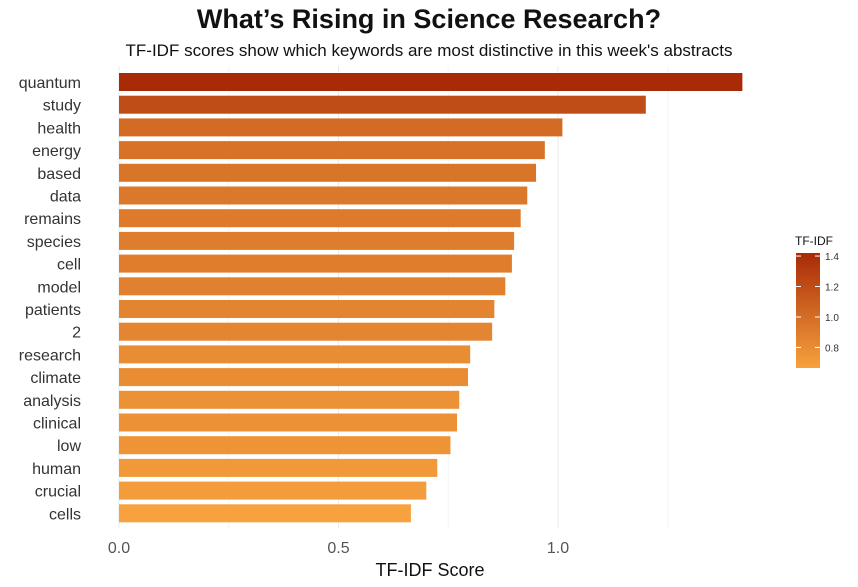 The width and height of the screenshot is (858, 587). What do you see at coordinates (814, 241) in the screenshot?
I see `legend-title: TF-IDF` at bounding box center [814, 241].